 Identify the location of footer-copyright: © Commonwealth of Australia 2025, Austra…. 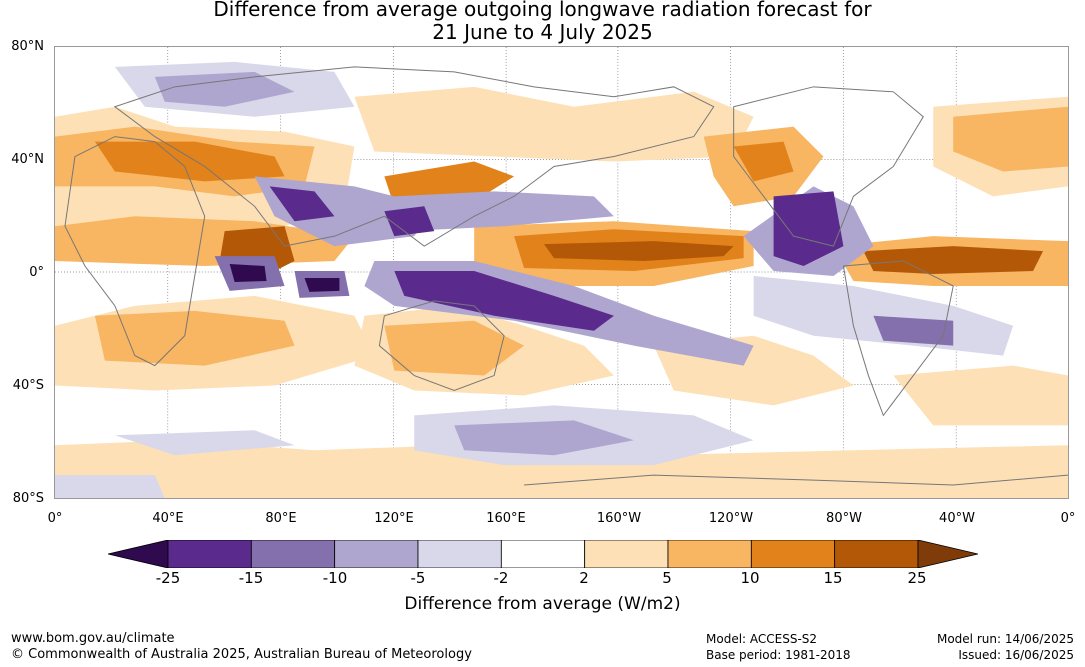
(241, 654).